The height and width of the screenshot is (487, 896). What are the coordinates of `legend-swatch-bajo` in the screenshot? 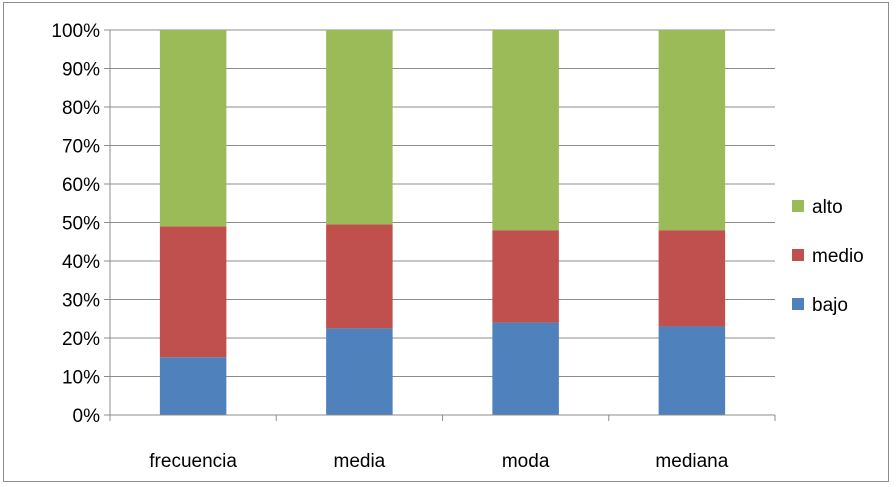 It's located at (798, 304).